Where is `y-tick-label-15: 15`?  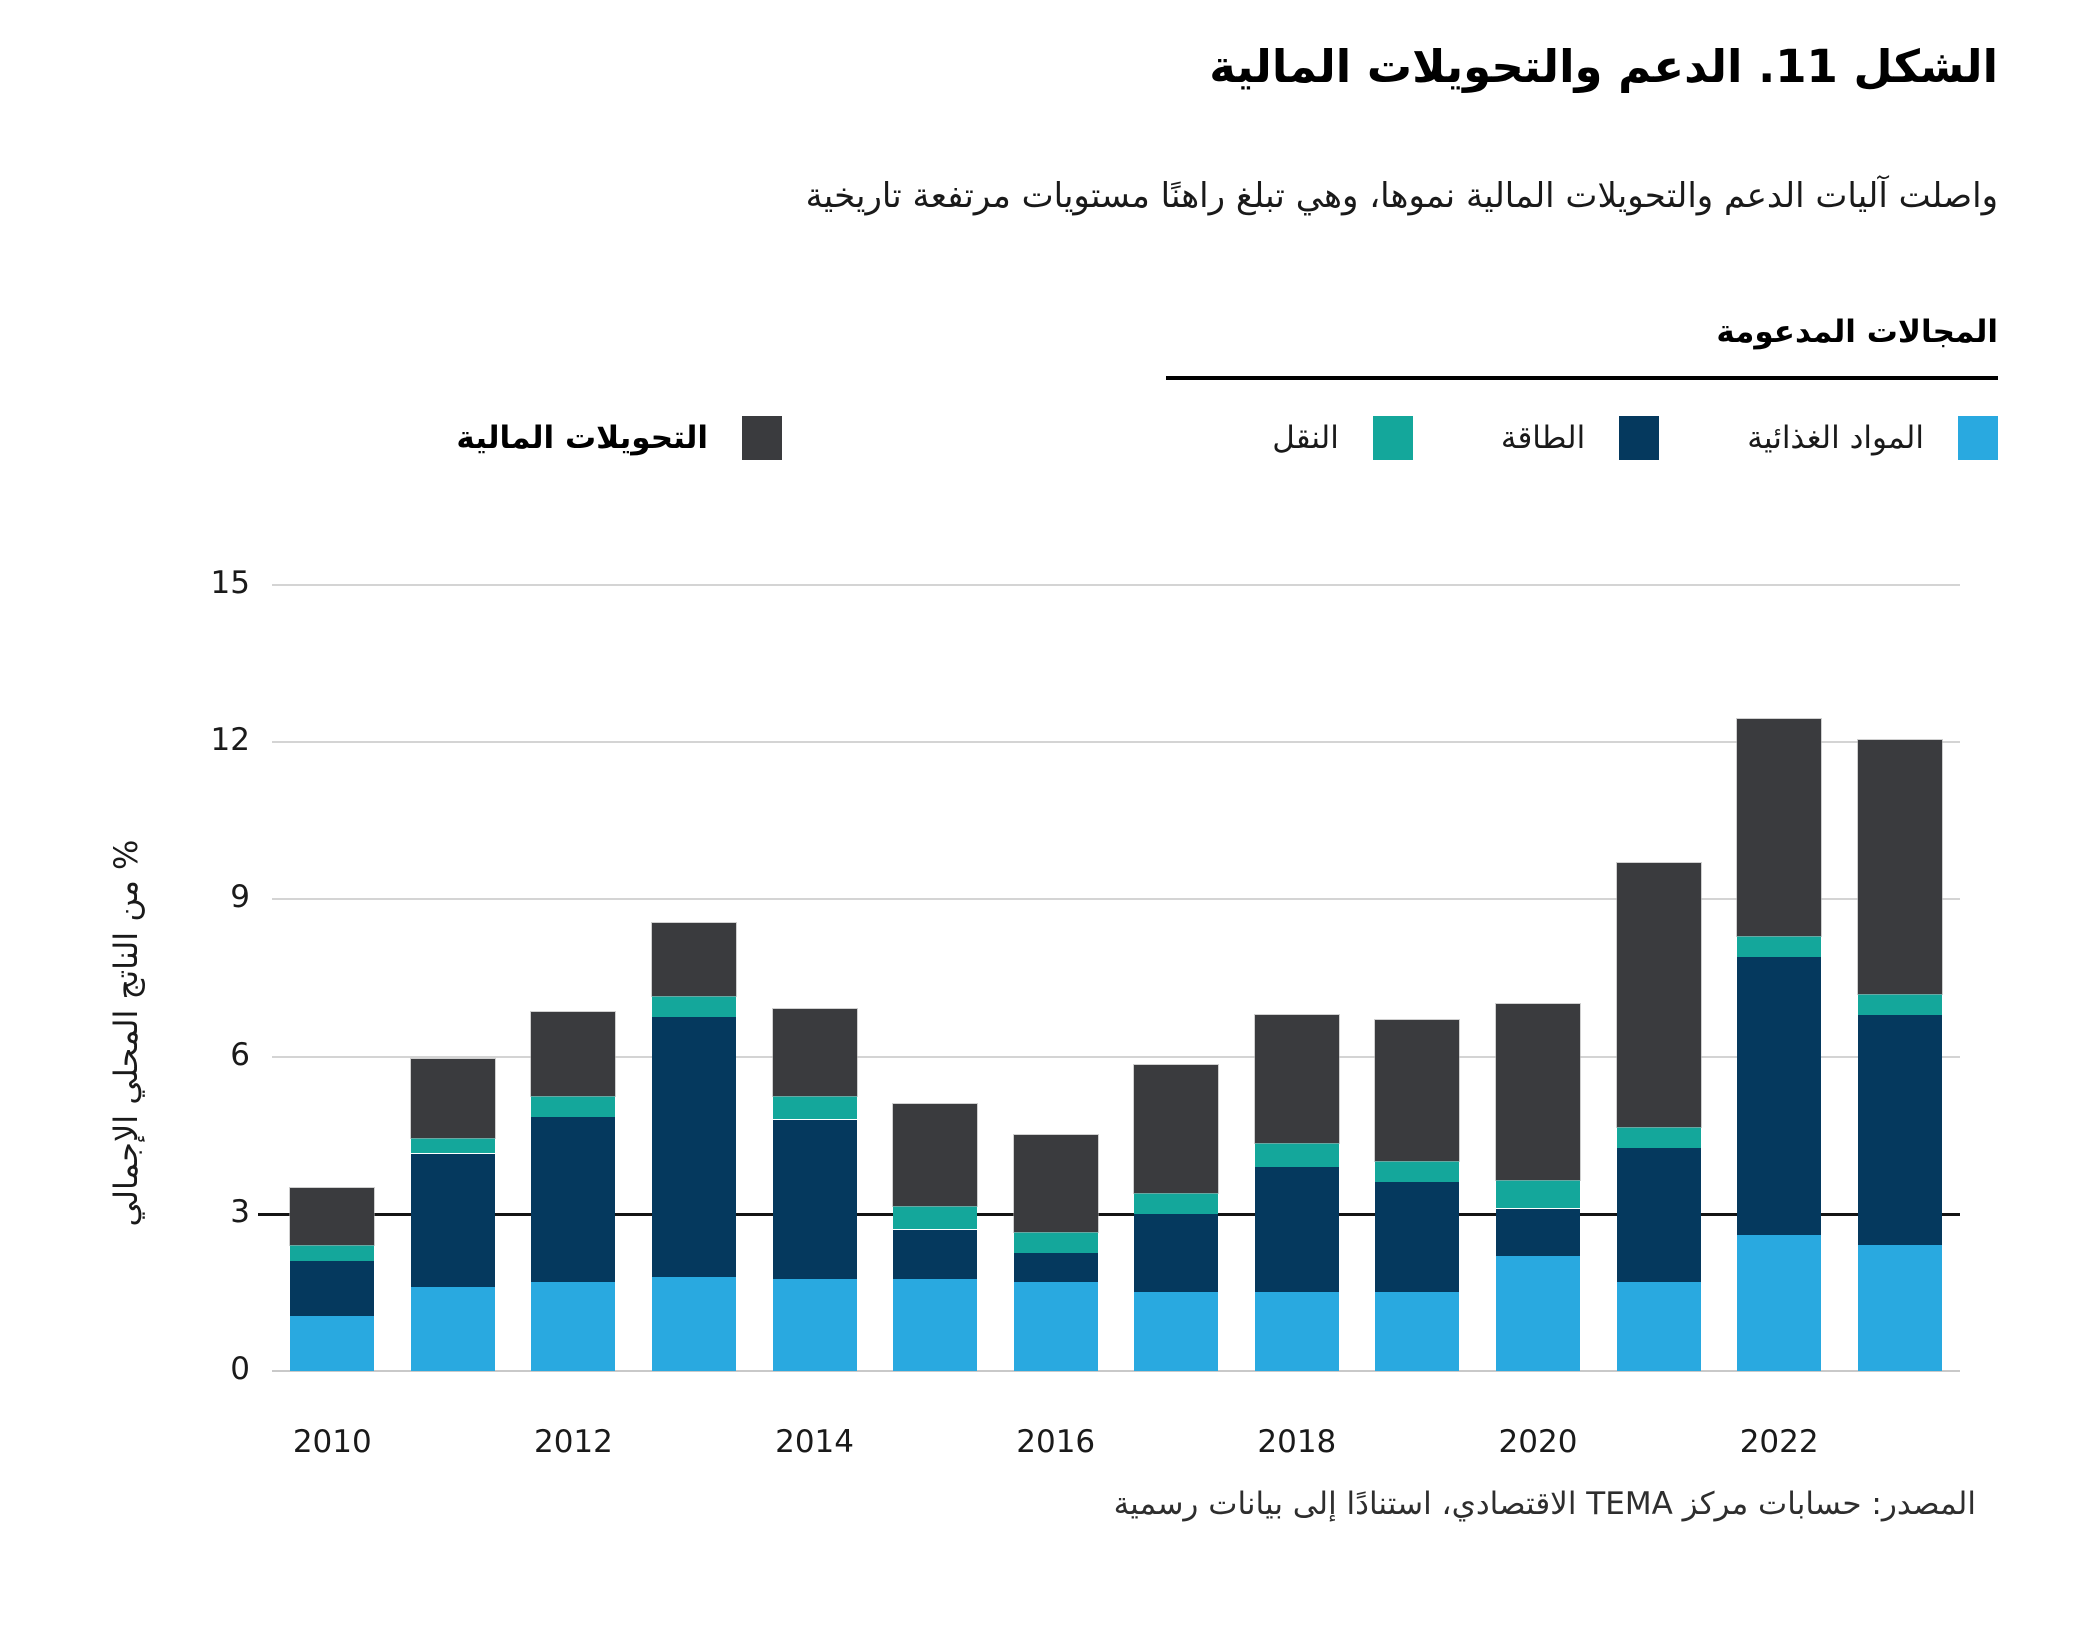
y-tick-label-15: 15 is located at coordinates (230, 583).